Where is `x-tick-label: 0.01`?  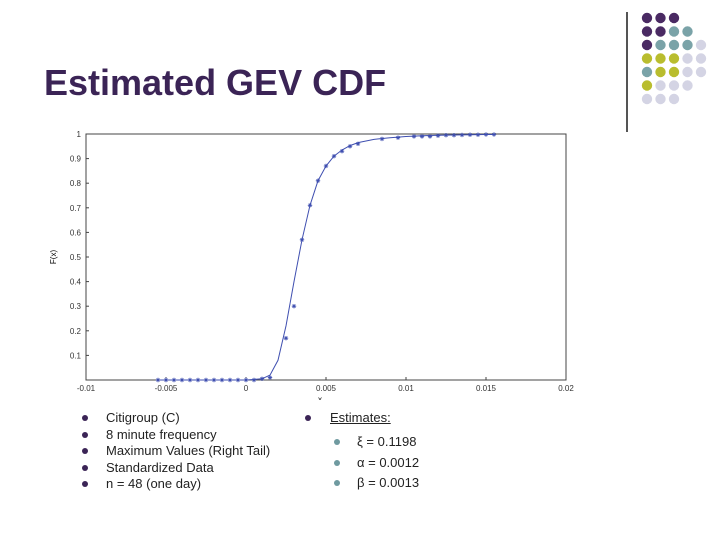 x-tick-label: 0.01 is located at coordinates (406, 388).